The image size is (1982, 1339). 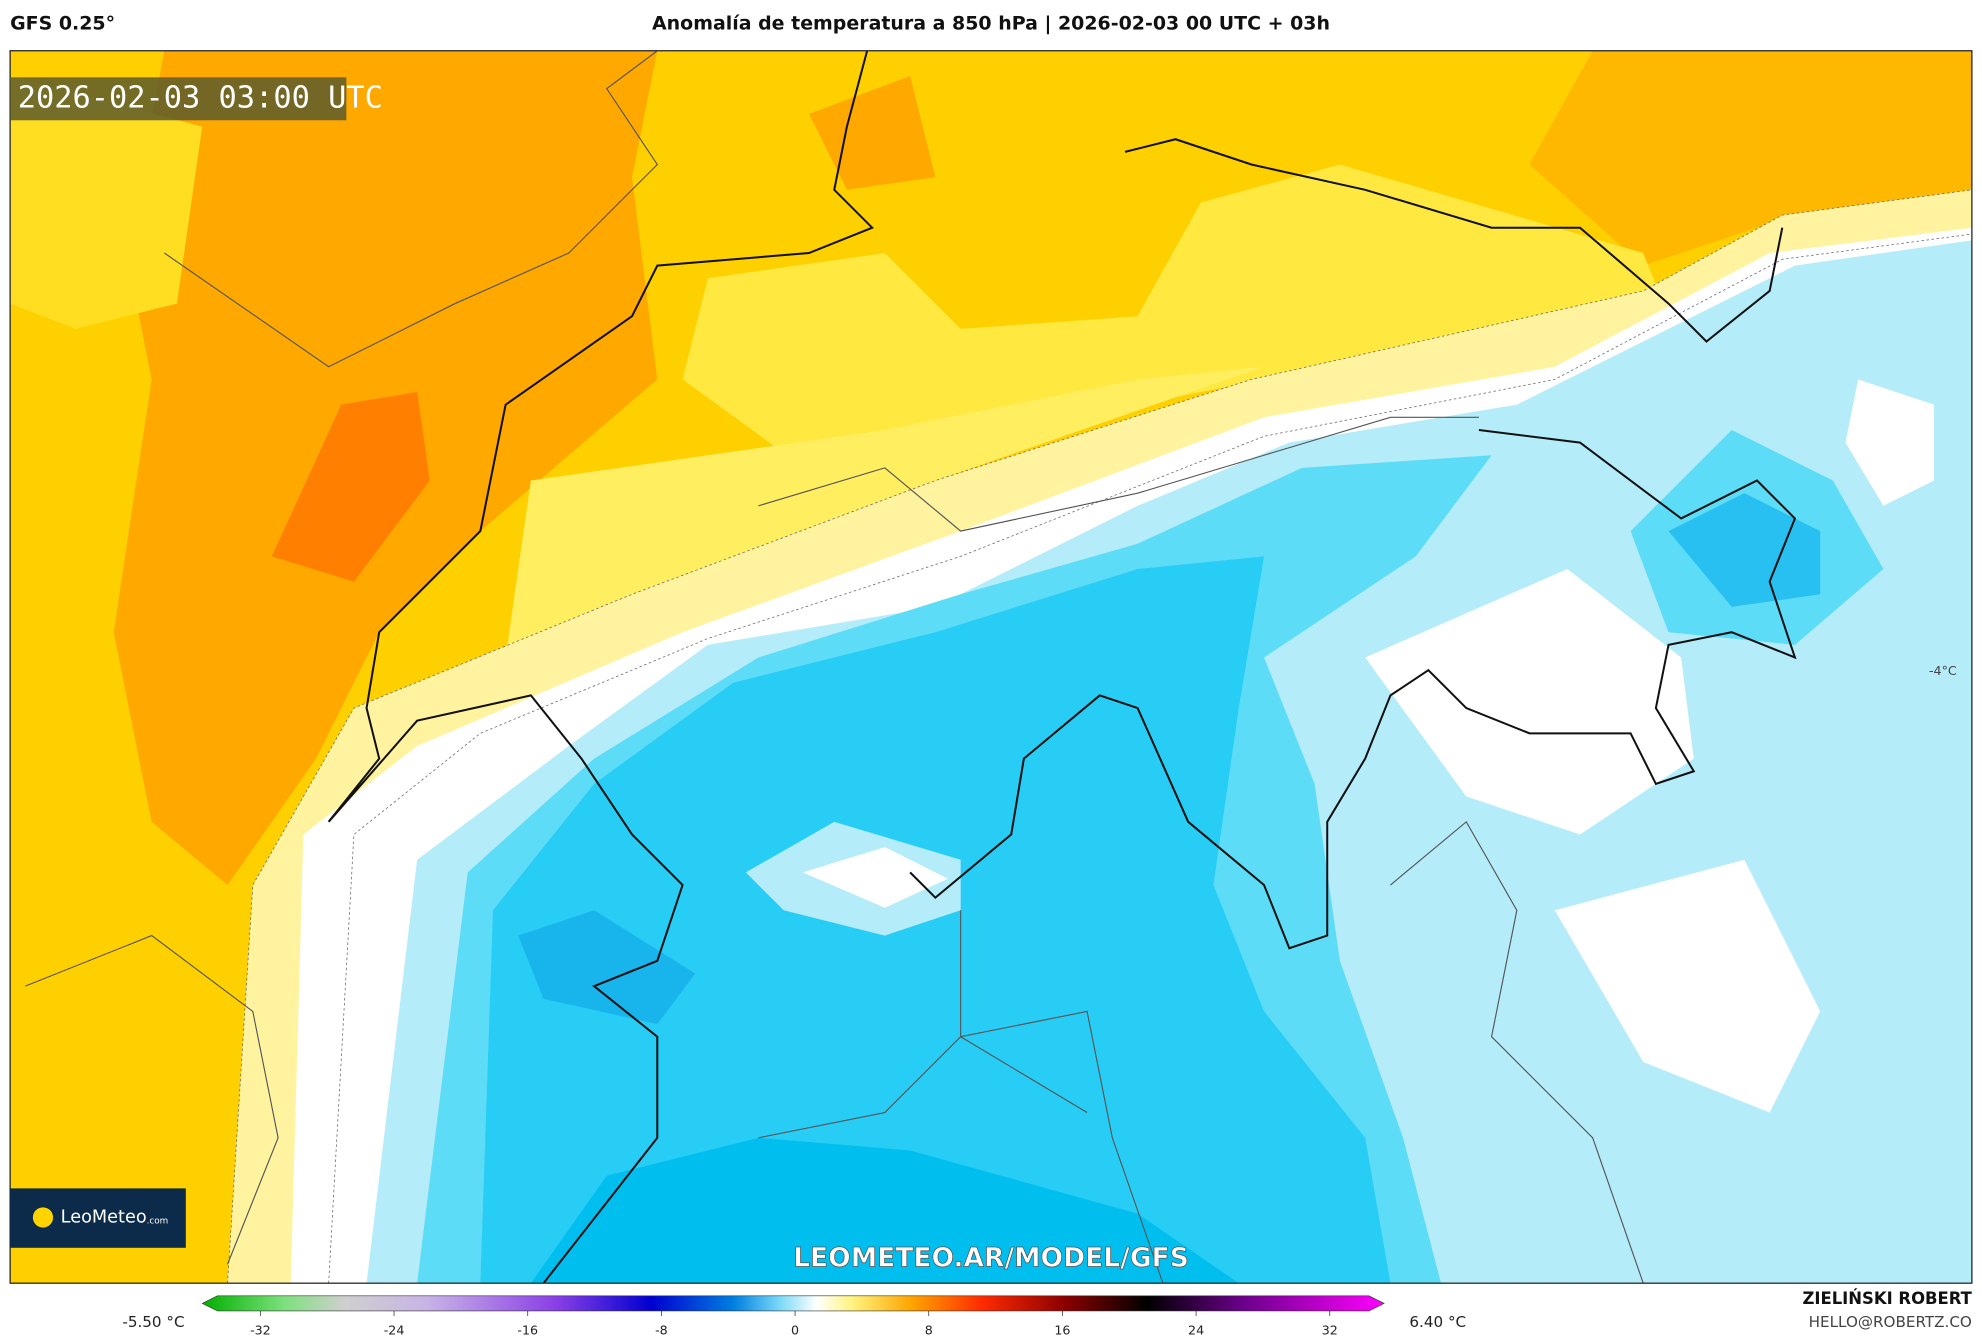 I want to click on author: ZIELIŃSKI ROBERT, so click(x=1887, y=1298).